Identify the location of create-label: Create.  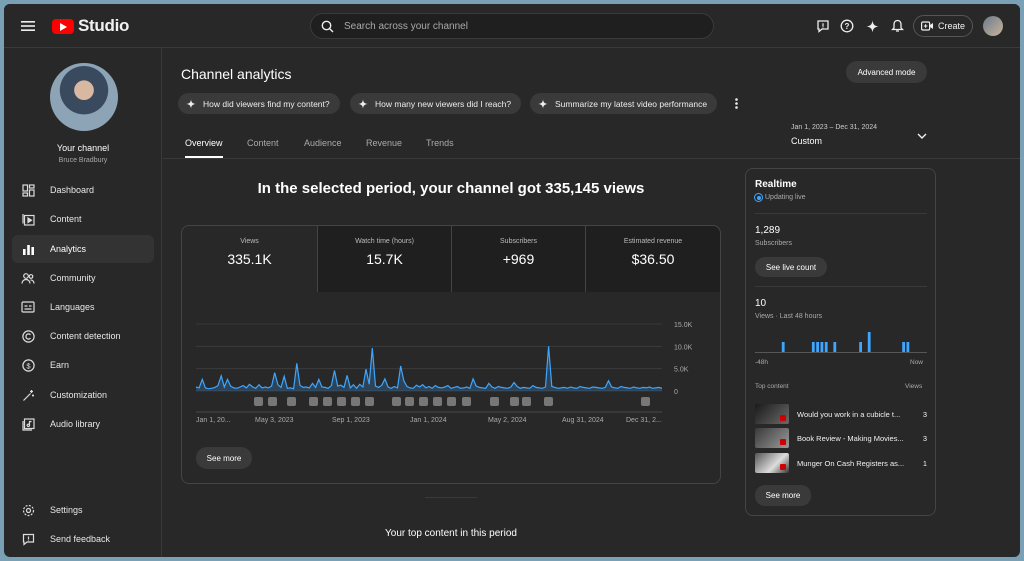
(951, 26).